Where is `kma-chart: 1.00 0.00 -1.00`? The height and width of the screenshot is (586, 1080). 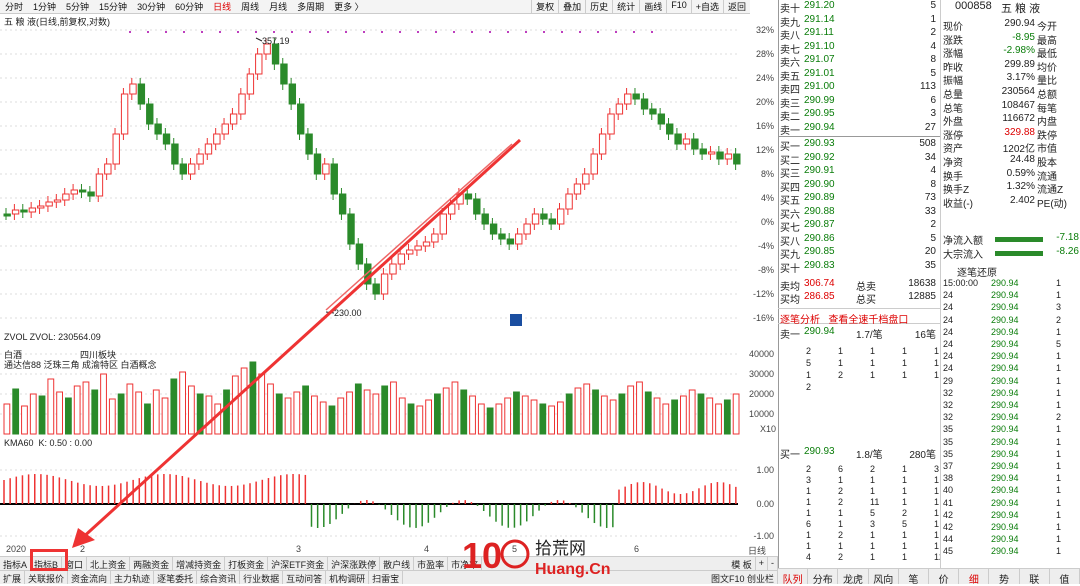 kma-chart: 1.00 0.00 -1.00 is located at coordinates (389, 490).